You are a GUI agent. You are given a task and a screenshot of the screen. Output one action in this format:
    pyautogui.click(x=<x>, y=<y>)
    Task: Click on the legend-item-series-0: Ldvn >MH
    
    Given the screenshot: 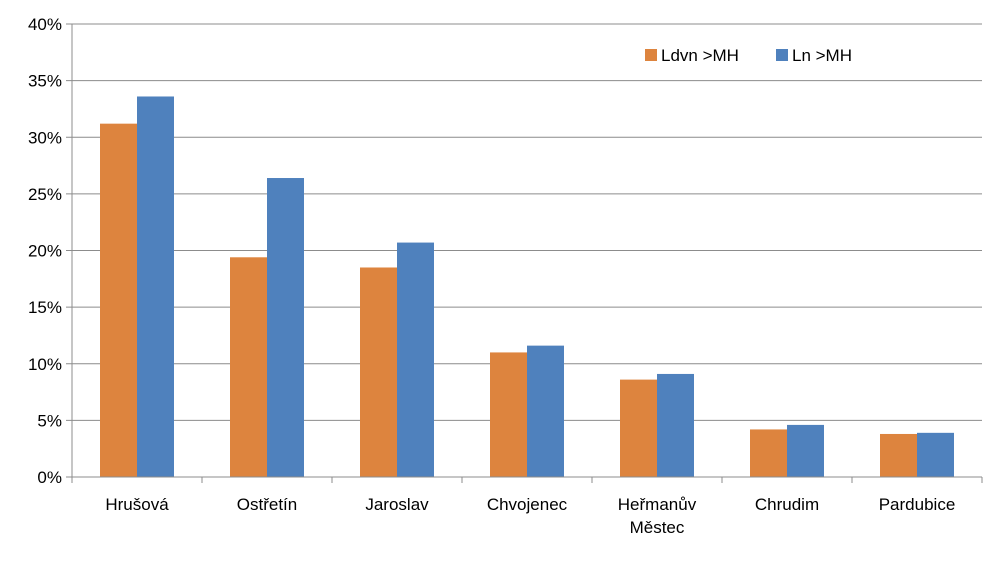 What is the action you would take?
    pyautogui.click(x=692, y=55)
    